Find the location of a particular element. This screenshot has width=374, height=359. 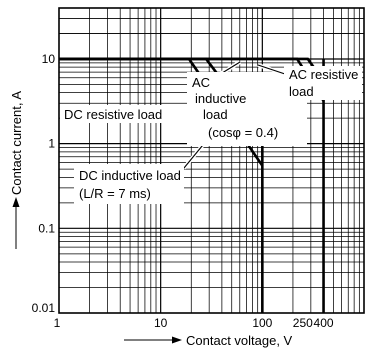

annotation-text: inductive is located at coordinates (220, 98).